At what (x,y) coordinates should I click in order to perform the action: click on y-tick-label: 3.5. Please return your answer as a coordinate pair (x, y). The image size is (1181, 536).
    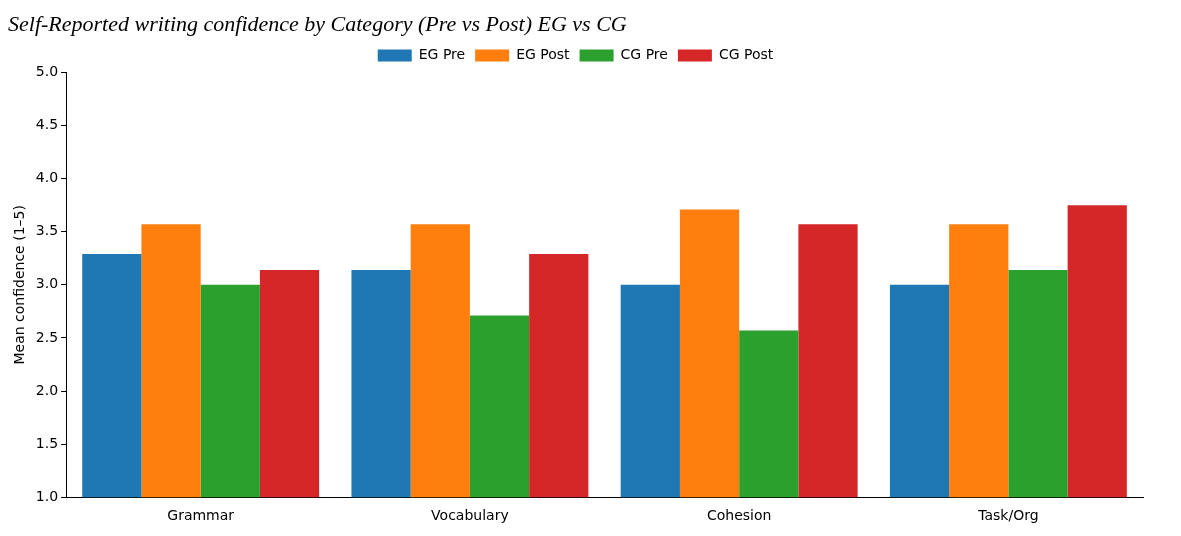
    Looking at the image, I should click on (47, 230).